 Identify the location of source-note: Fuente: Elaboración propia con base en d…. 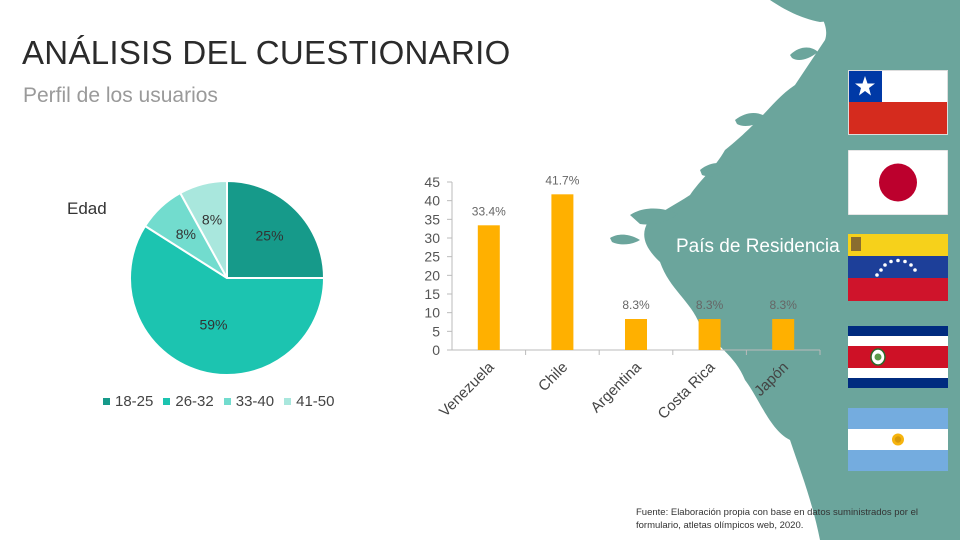
(777, 519).